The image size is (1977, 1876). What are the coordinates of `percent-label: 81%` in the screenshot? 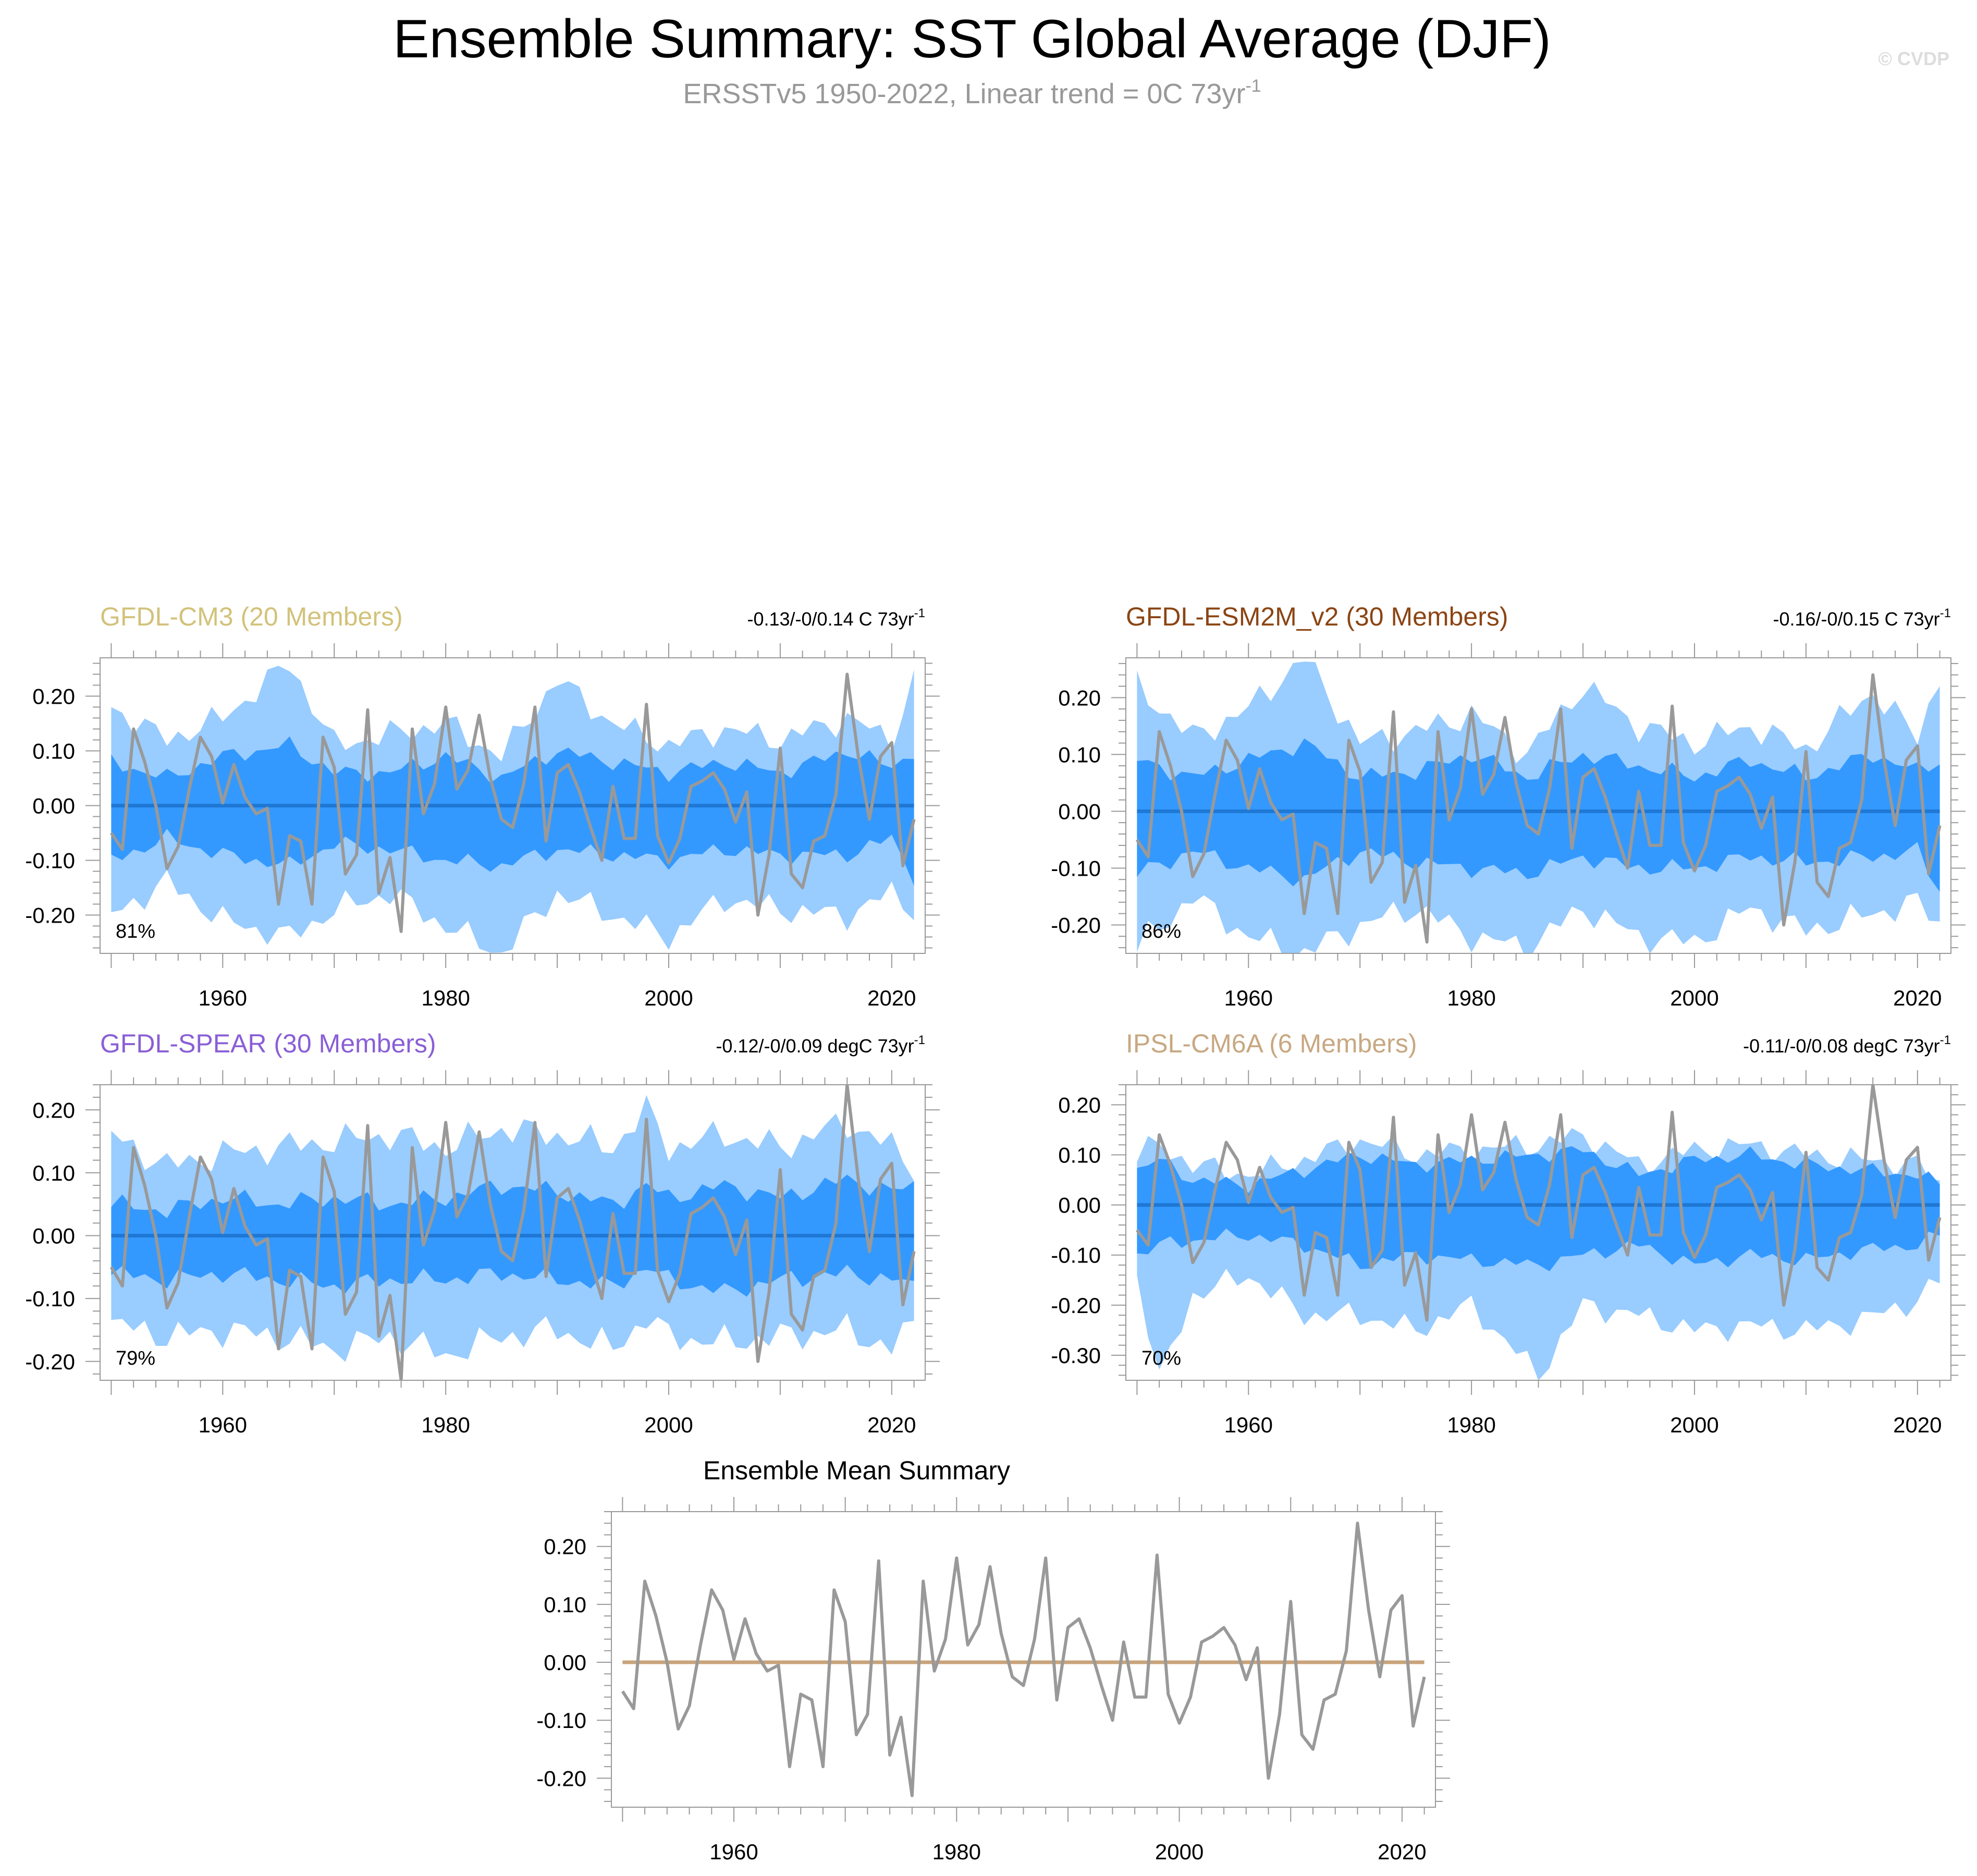 It's located at (135, 931).